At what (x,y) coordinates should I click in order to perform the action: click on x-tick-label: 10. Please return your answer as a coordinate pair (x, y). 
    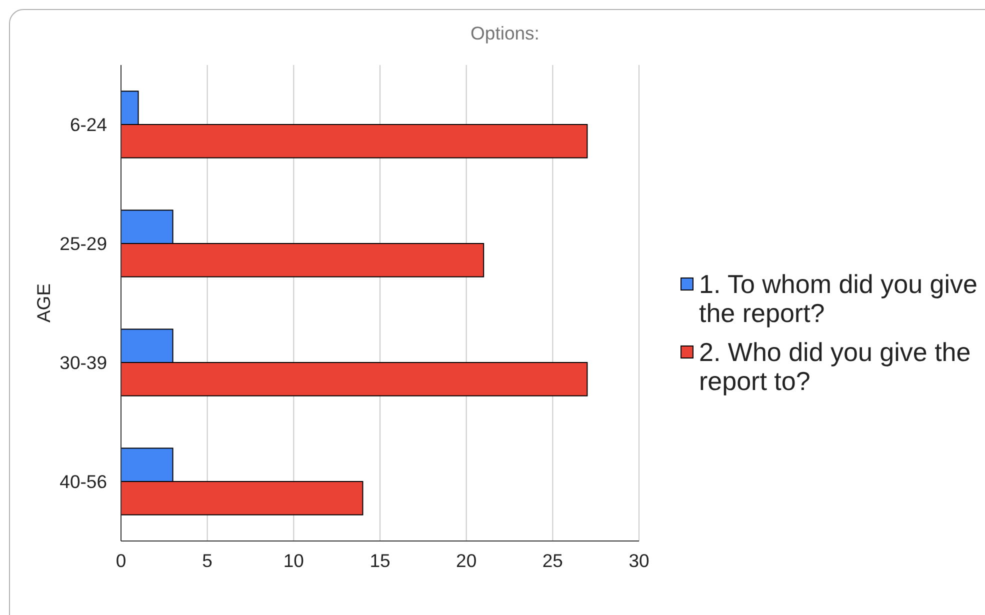
    Looking at the image, I should click on (293, 560).